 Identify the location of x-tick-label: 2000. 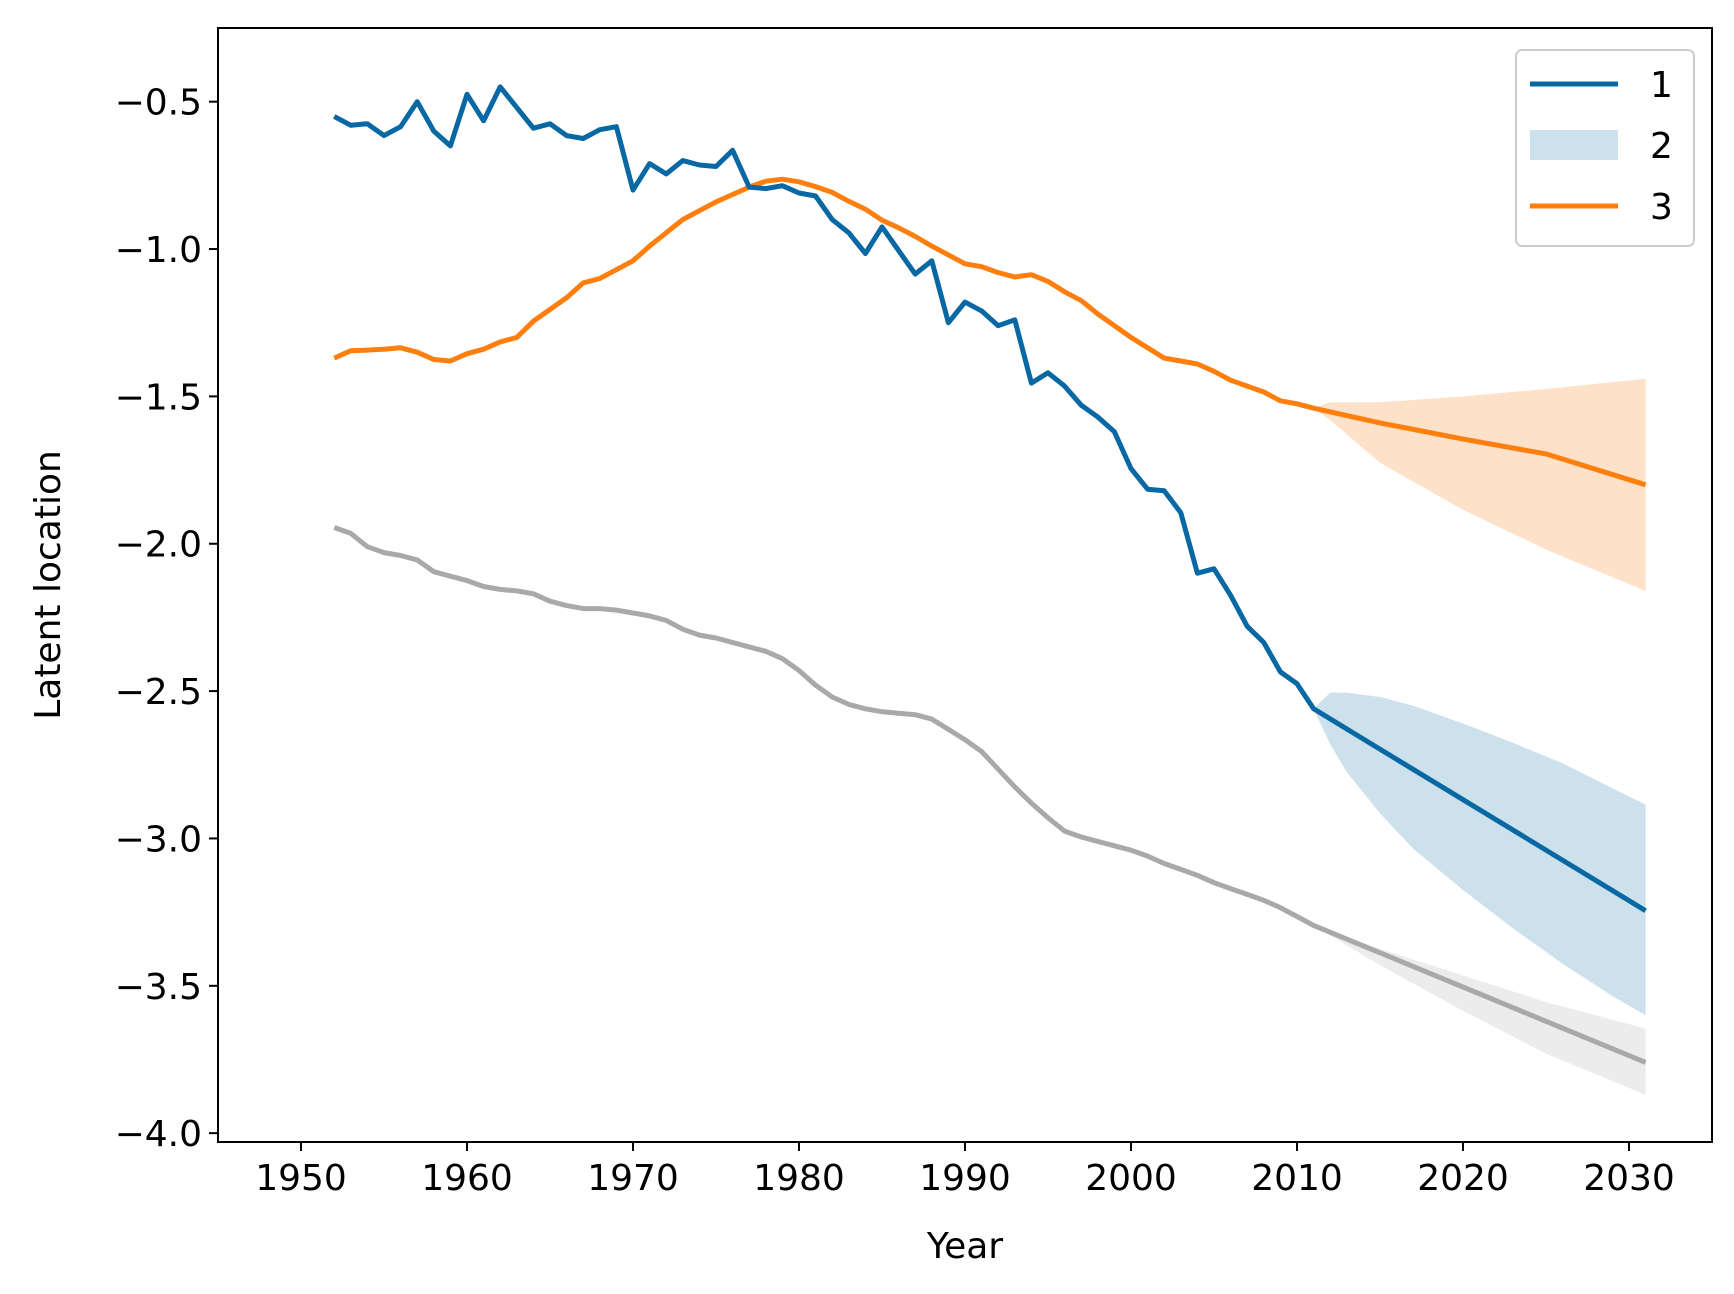
(1131, 1178).